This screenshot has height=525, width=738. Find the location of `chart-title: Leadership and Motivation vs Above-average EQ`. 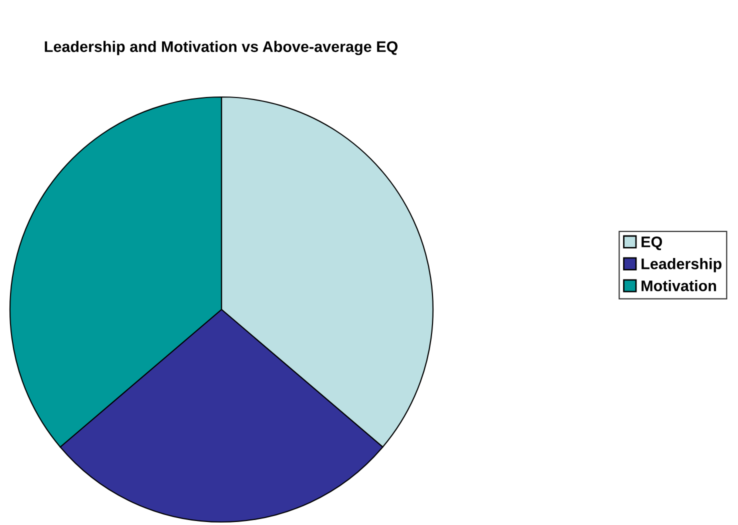

chart-title: Leadership and Motivation vs Above-average EQ is located at coordinates (221, 48).